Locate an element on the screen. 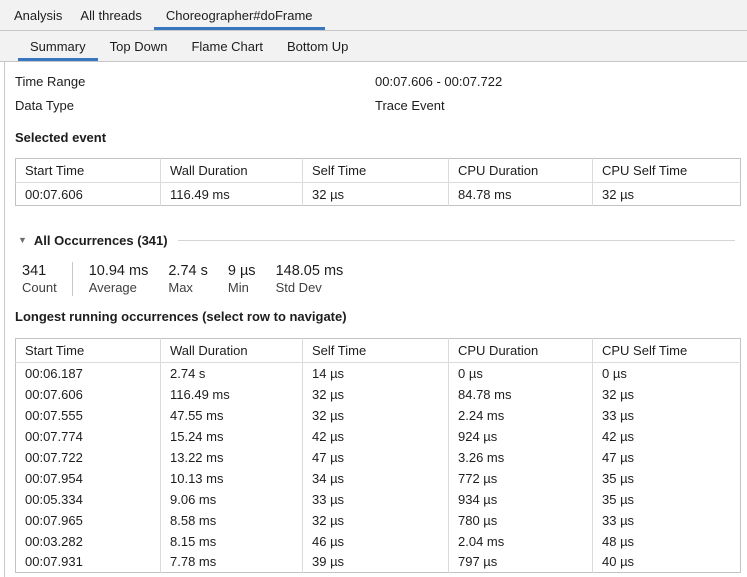 The height and width of the screenshot is (577, 747). table-cell: 797 µs is located at coordinates (520, 562).